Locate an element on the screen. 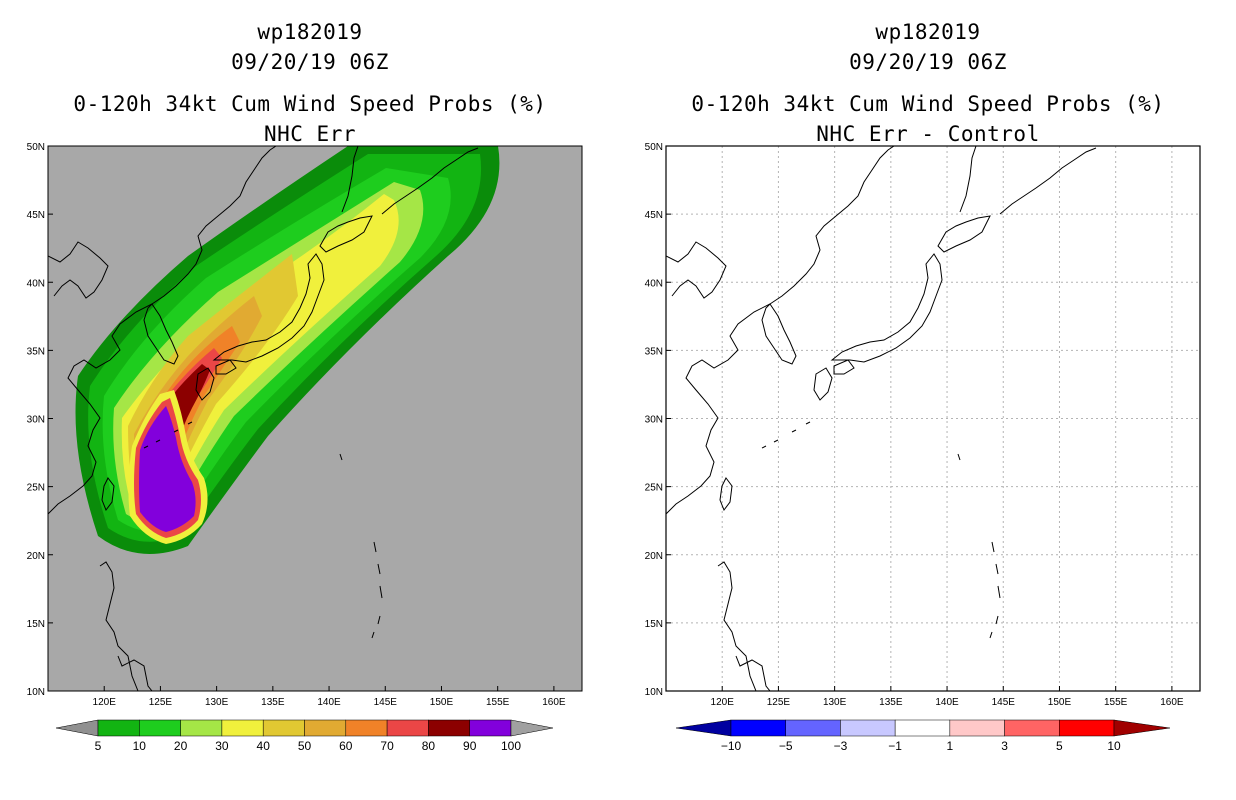 The image size is (1236, 800). colorbar-label: −1 is located at coordinates (895, 746).